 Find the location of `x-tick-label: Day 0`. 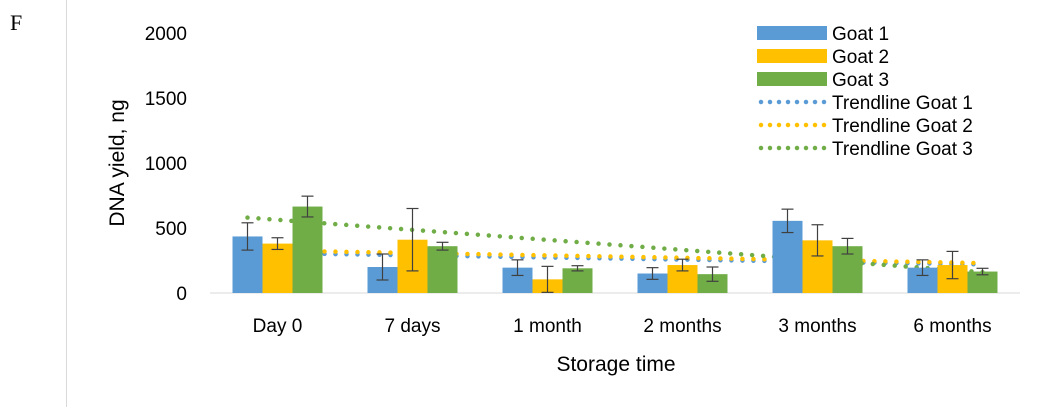

x-tick-label: Day 0 is located at coordinates (278, 326).